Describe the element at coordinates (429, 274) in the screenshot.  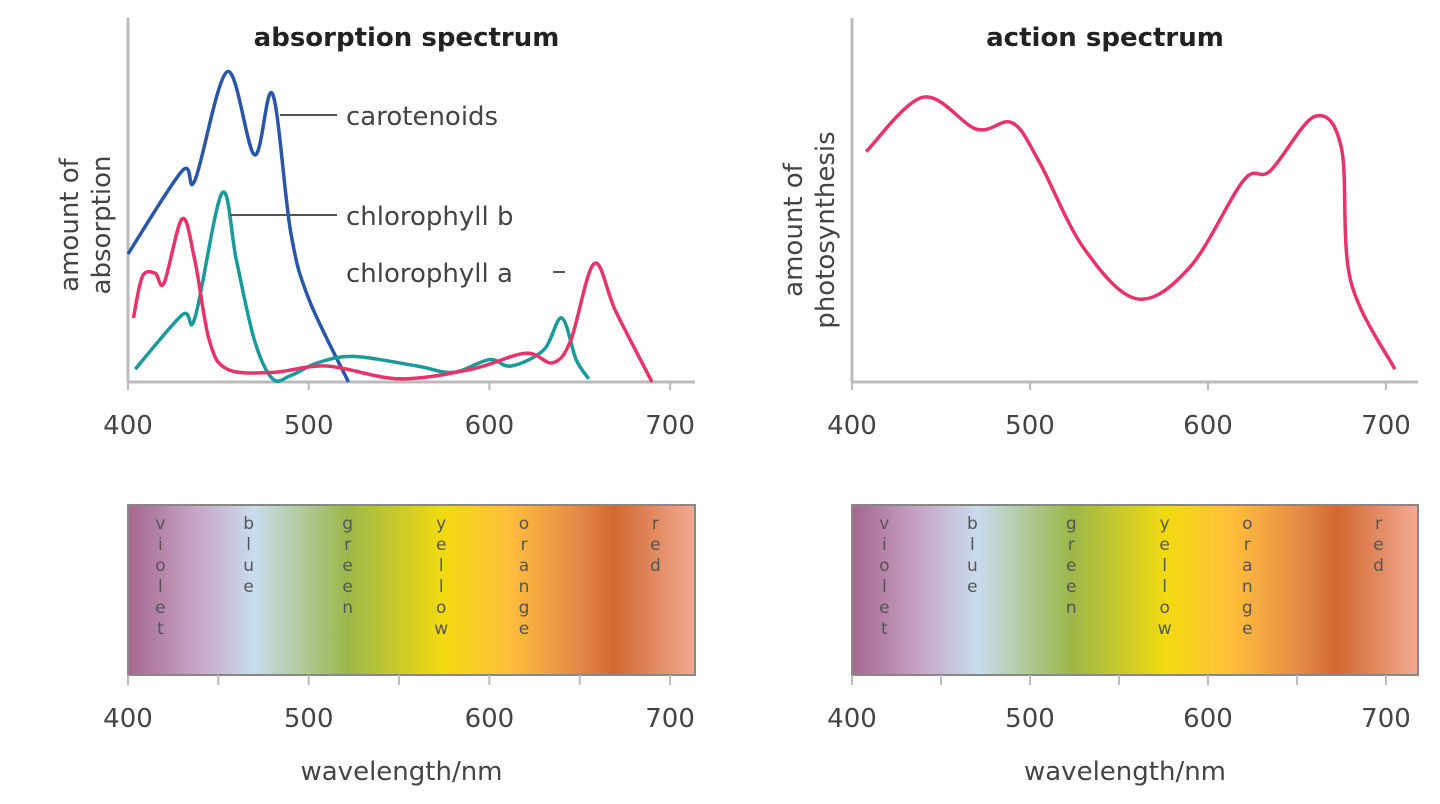
I see `series-label: chlorophyll a` at that location.